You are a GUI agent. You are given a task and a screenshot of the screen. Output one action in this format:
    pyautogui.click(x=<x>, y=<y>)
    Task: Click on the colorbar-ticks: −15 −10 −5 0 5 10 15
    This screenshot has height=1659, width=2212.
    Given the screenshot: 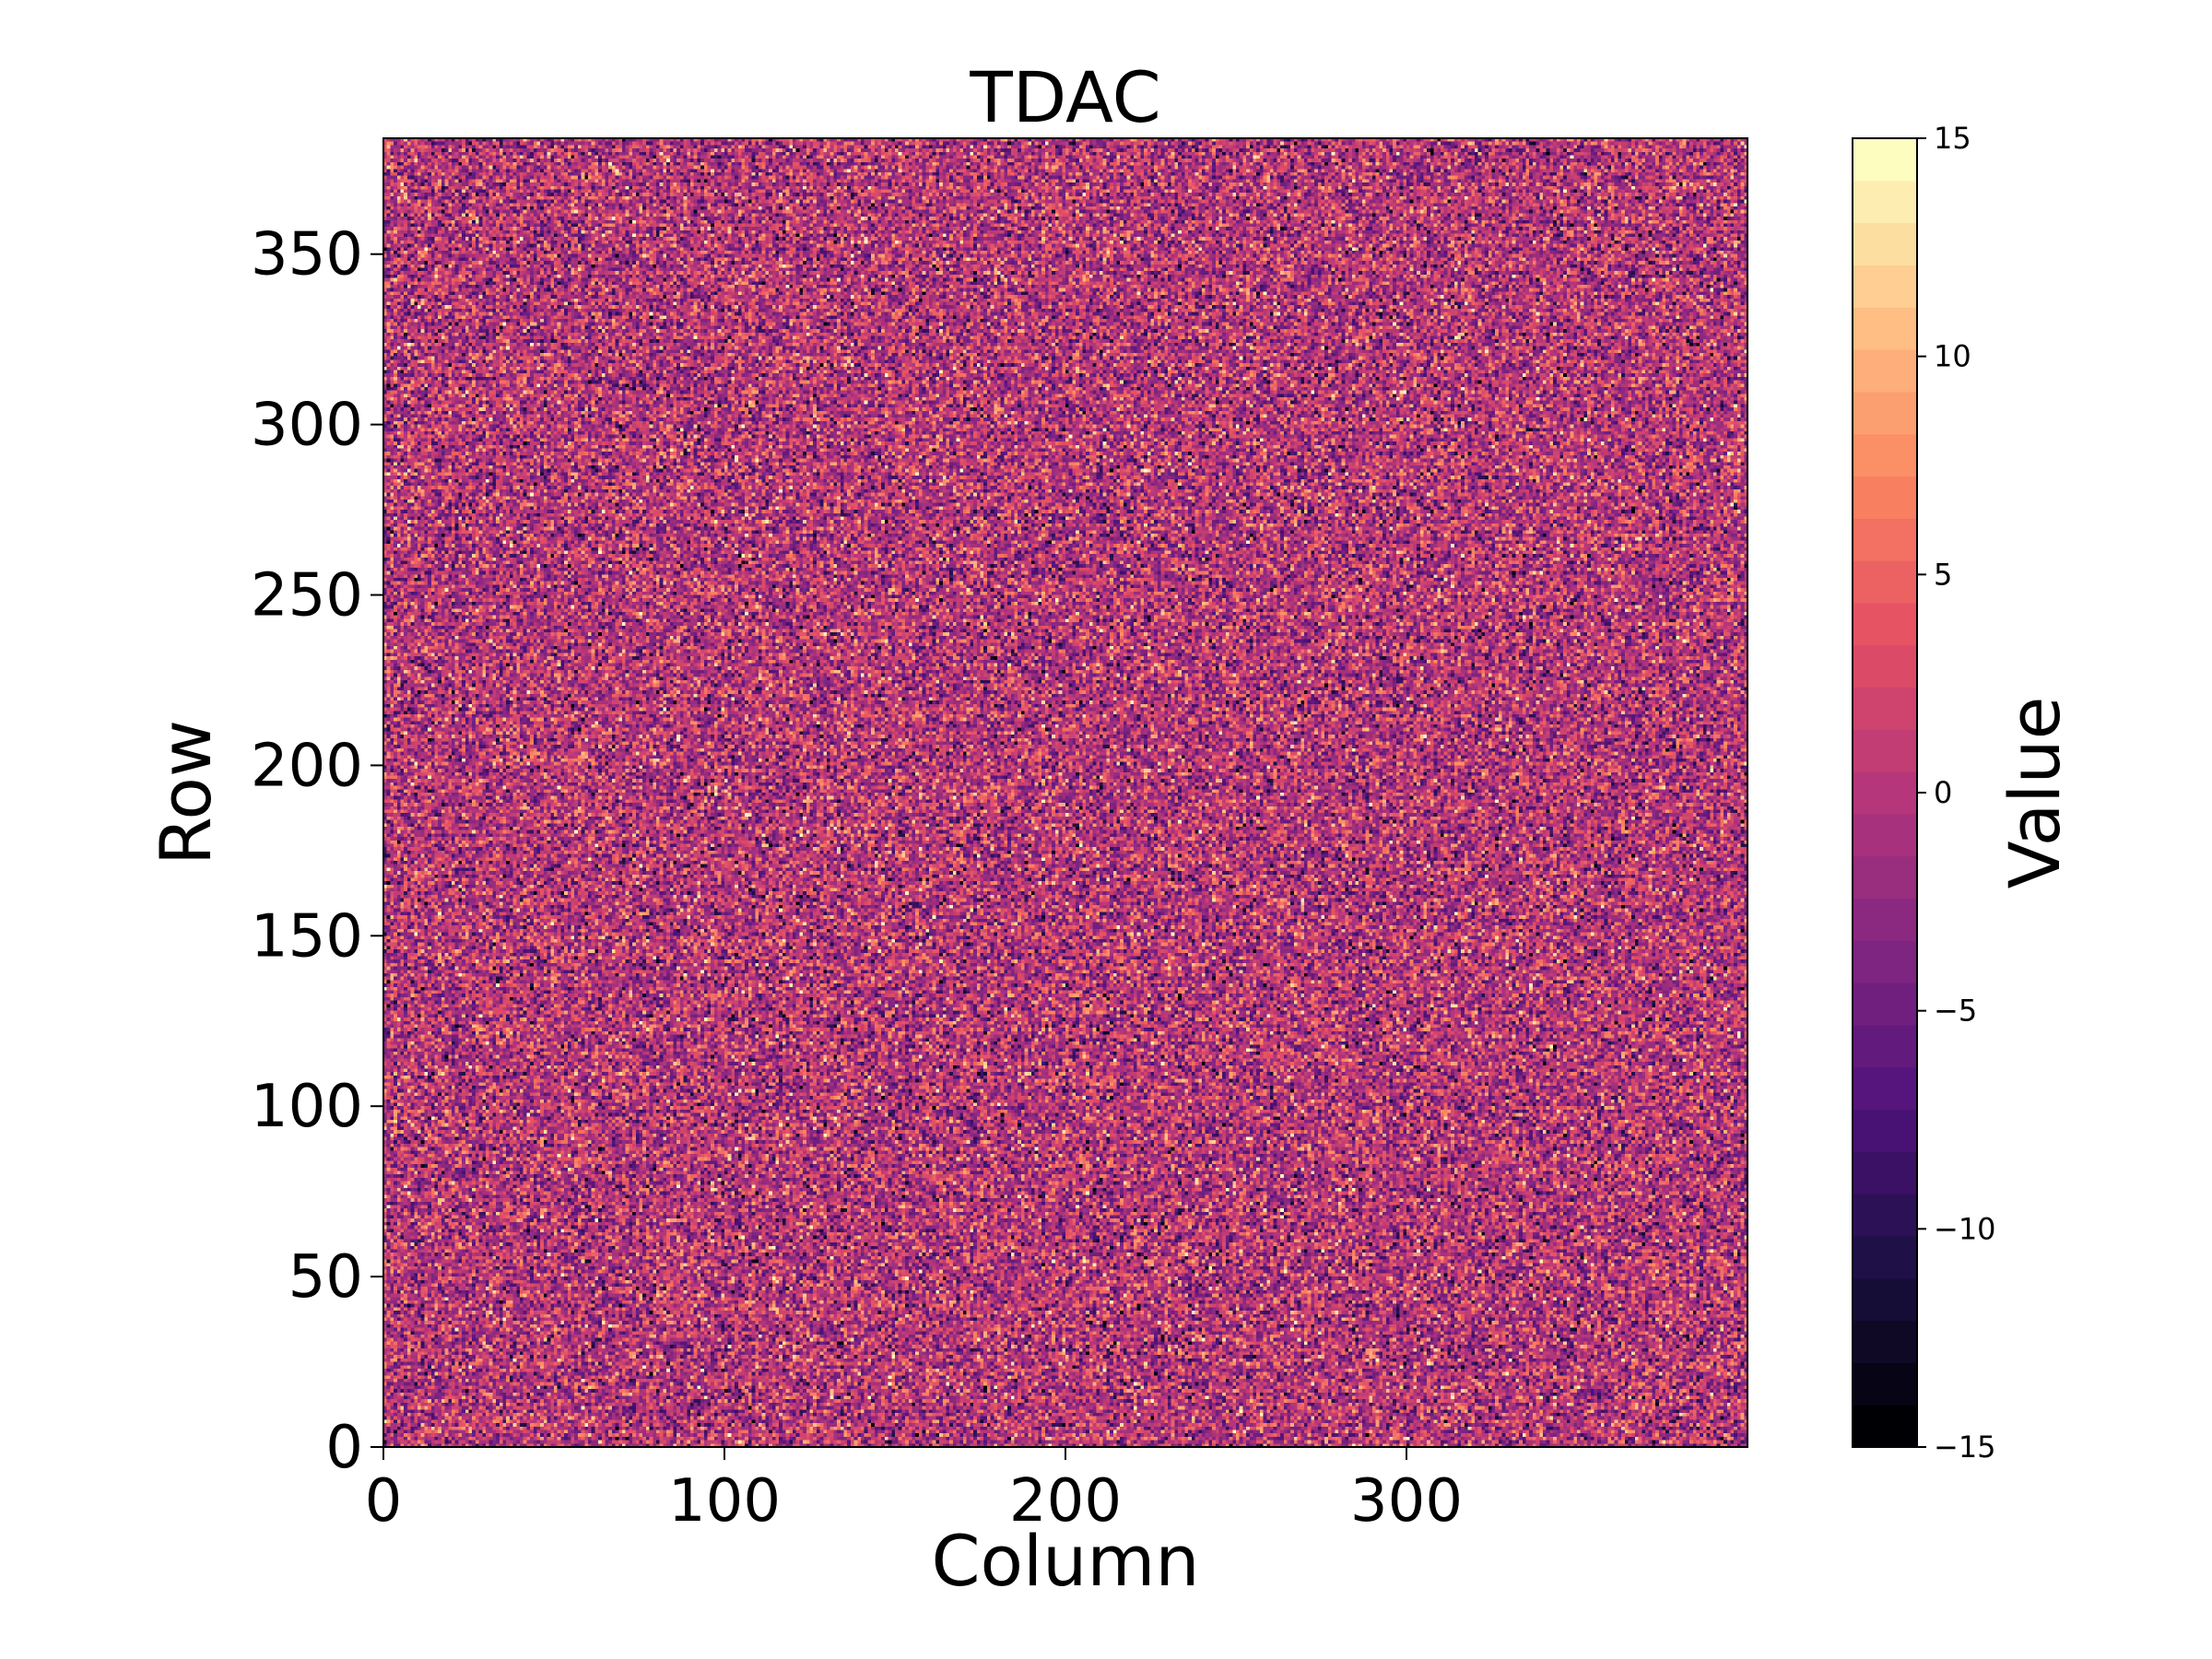 What is the action you would take?
    pyautogui.click(x=1956, y=793)
    